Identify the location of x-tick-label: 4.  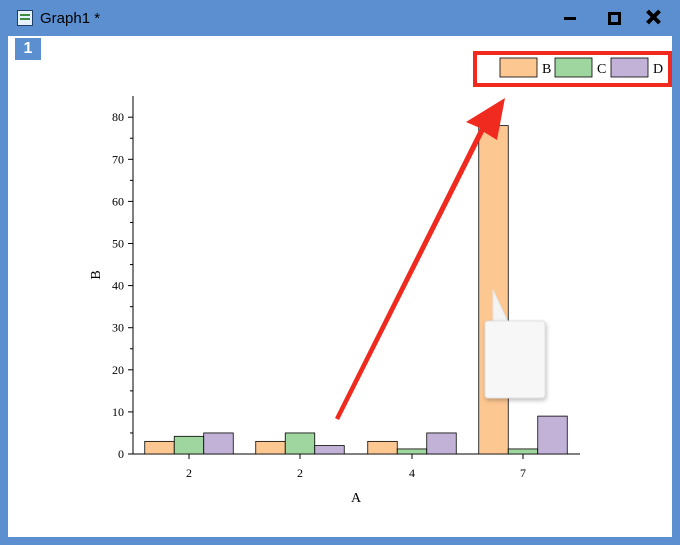
(412, 473).